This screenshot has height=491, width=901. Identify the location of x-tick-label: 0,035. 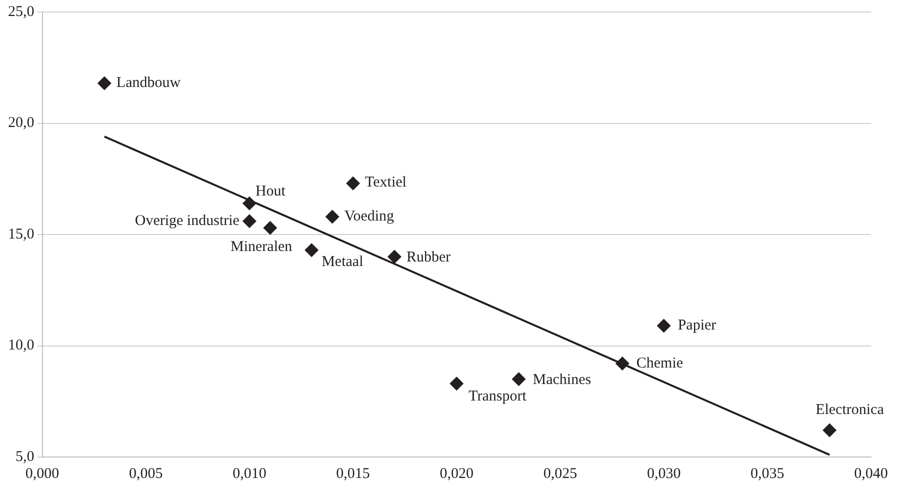
(767, 474).